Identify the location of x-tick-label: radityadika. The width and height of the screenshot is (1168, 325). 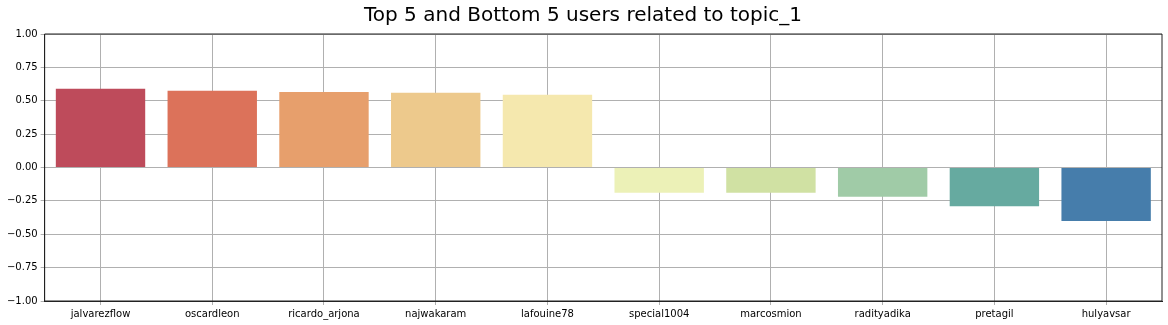
(882, 313).